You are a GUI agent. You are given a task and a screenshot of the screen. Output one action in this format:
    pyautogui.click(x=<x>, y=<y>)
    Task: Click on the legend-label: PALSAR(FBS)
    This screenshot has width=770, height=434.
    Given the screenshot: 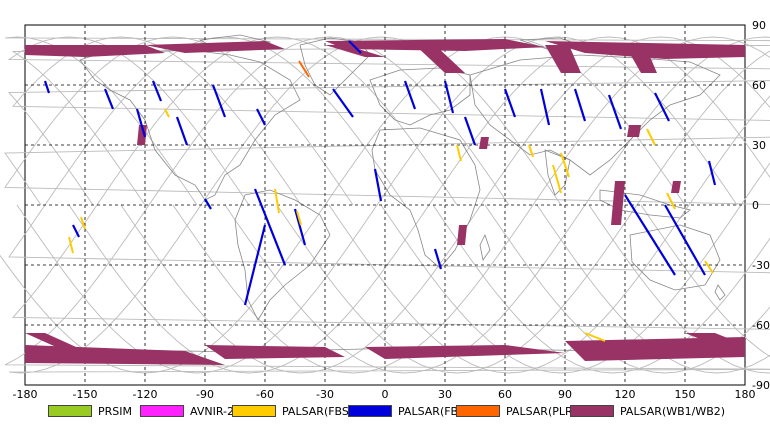 What is the action you would take?
    pyautogui.click(x=318, y=411)
    